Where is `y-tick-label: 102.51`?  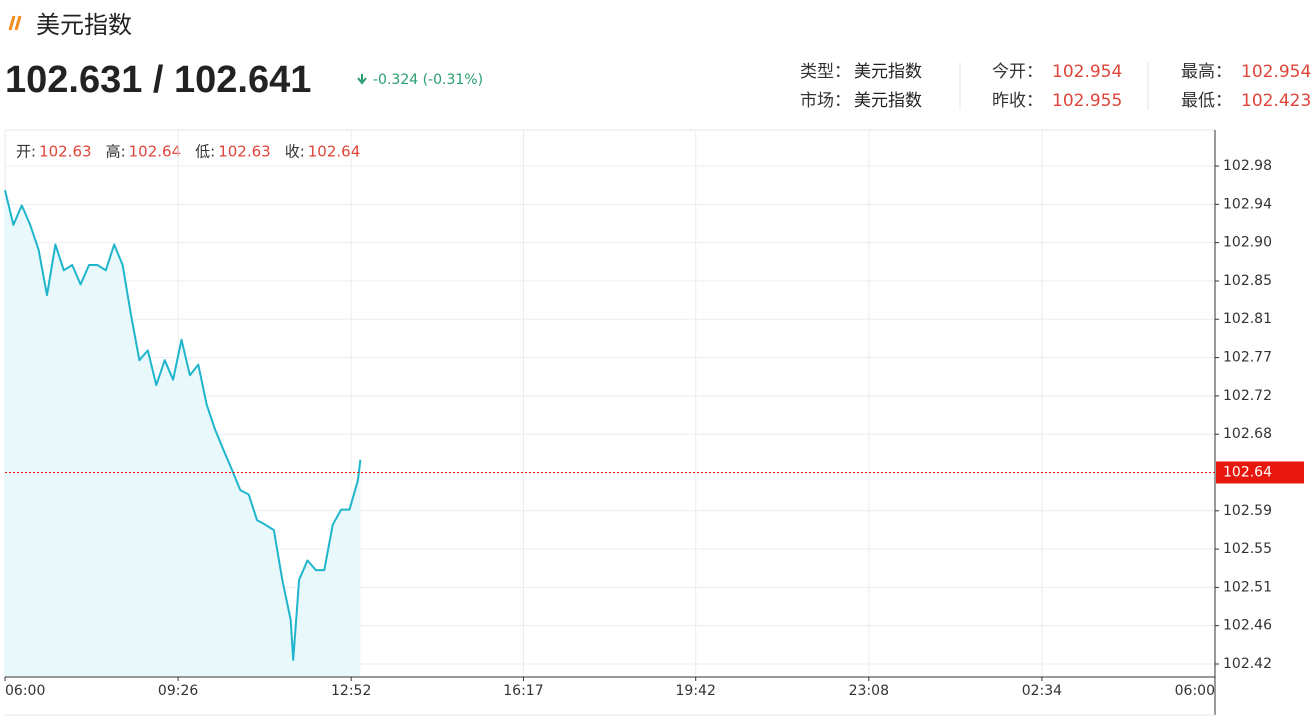
y-tick-label: 102.51 is located at coordinates (1247, 587).